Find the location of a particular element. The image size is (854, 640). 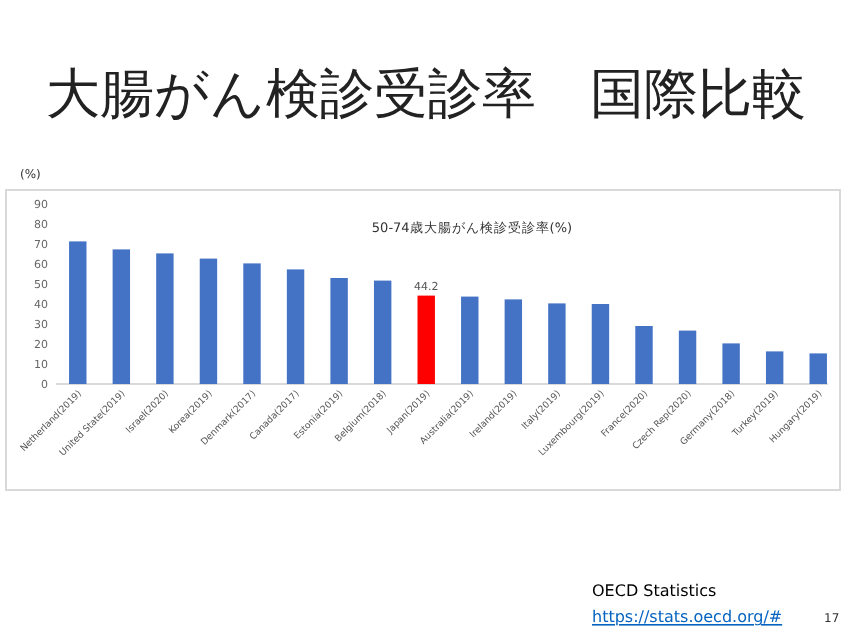

text: https://stats.oecd.org/# is located at coordinates (687, 617).